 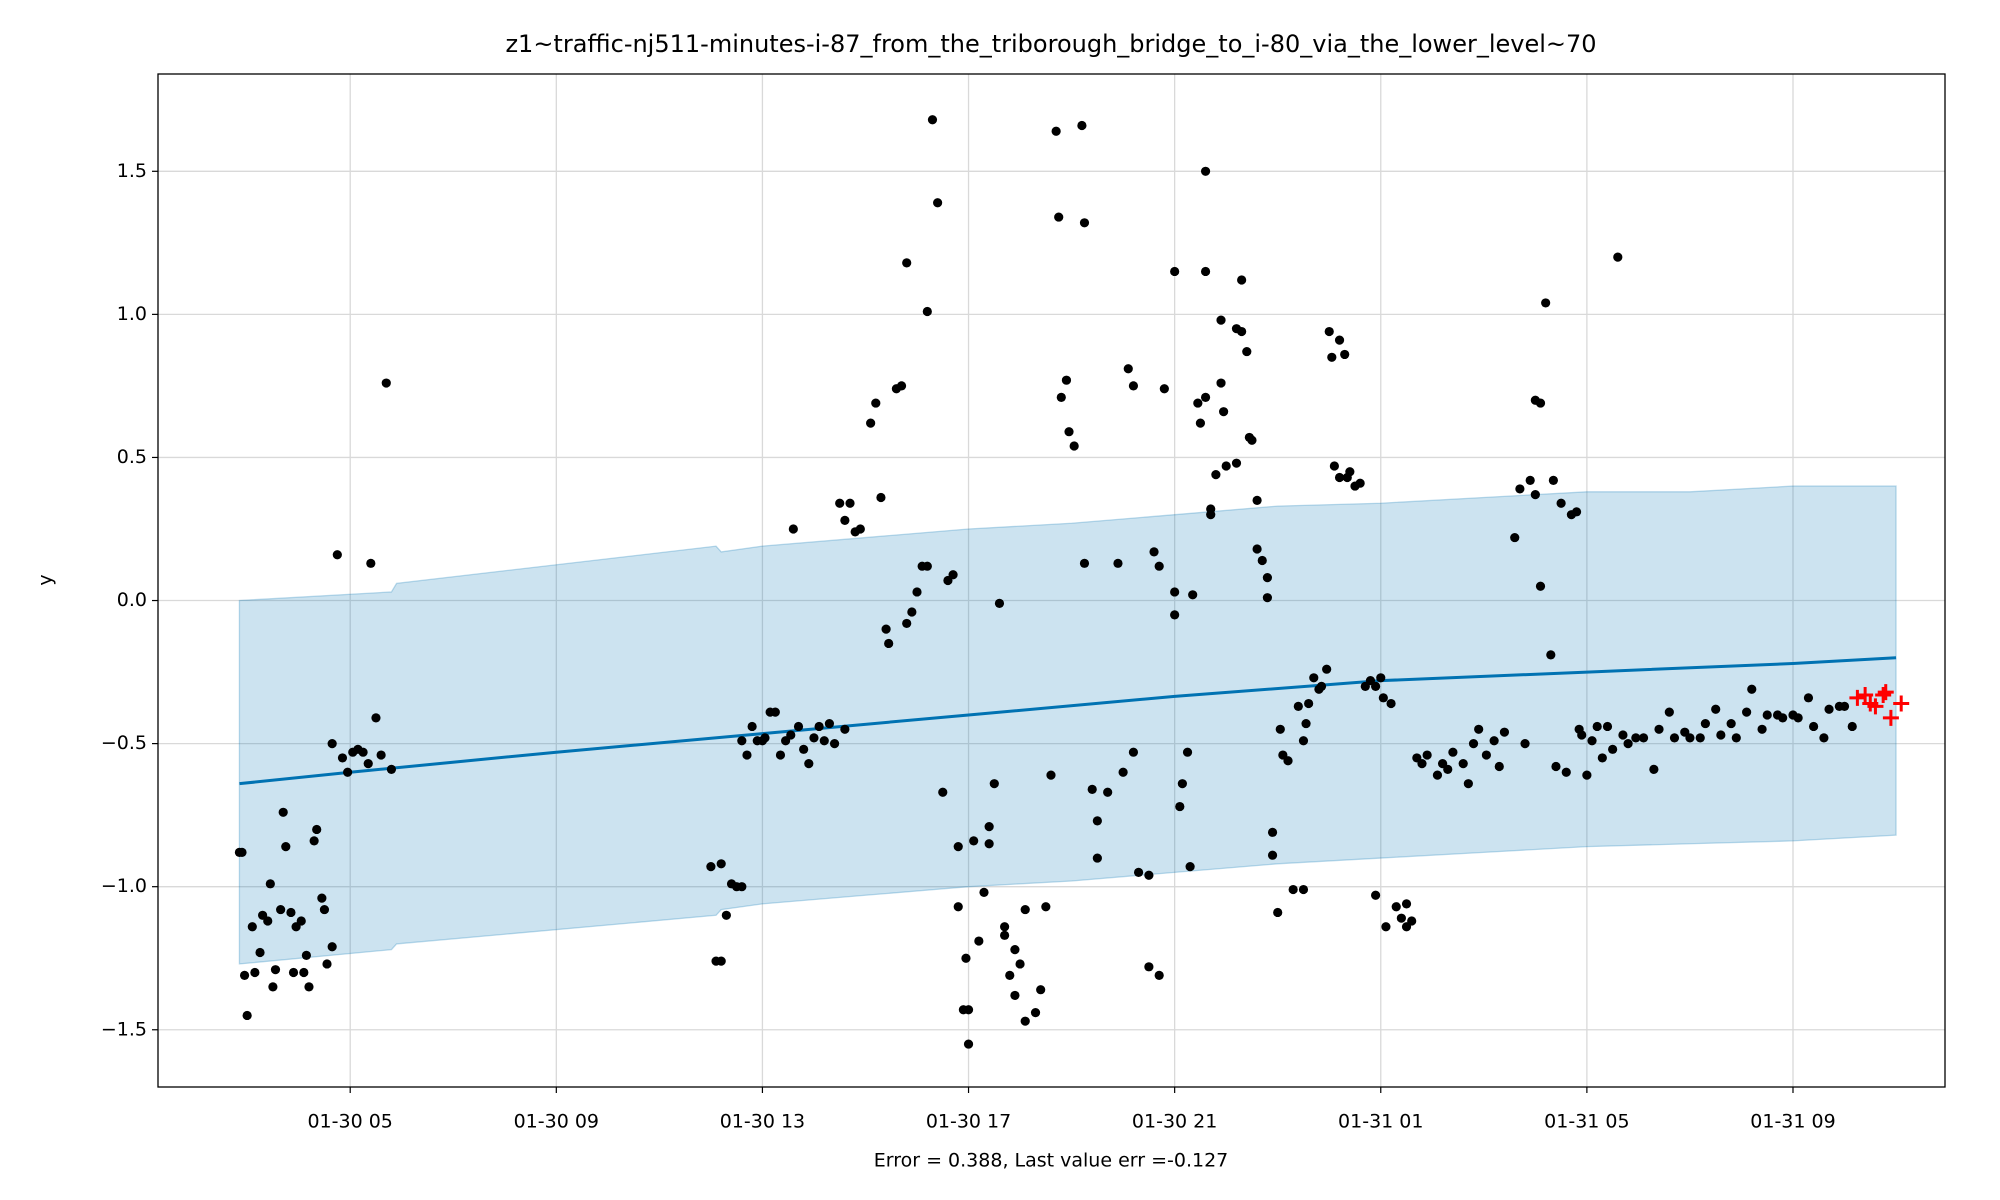 I want to click on x-tick-label: 01-30 13, so click(x=762, y=1122).